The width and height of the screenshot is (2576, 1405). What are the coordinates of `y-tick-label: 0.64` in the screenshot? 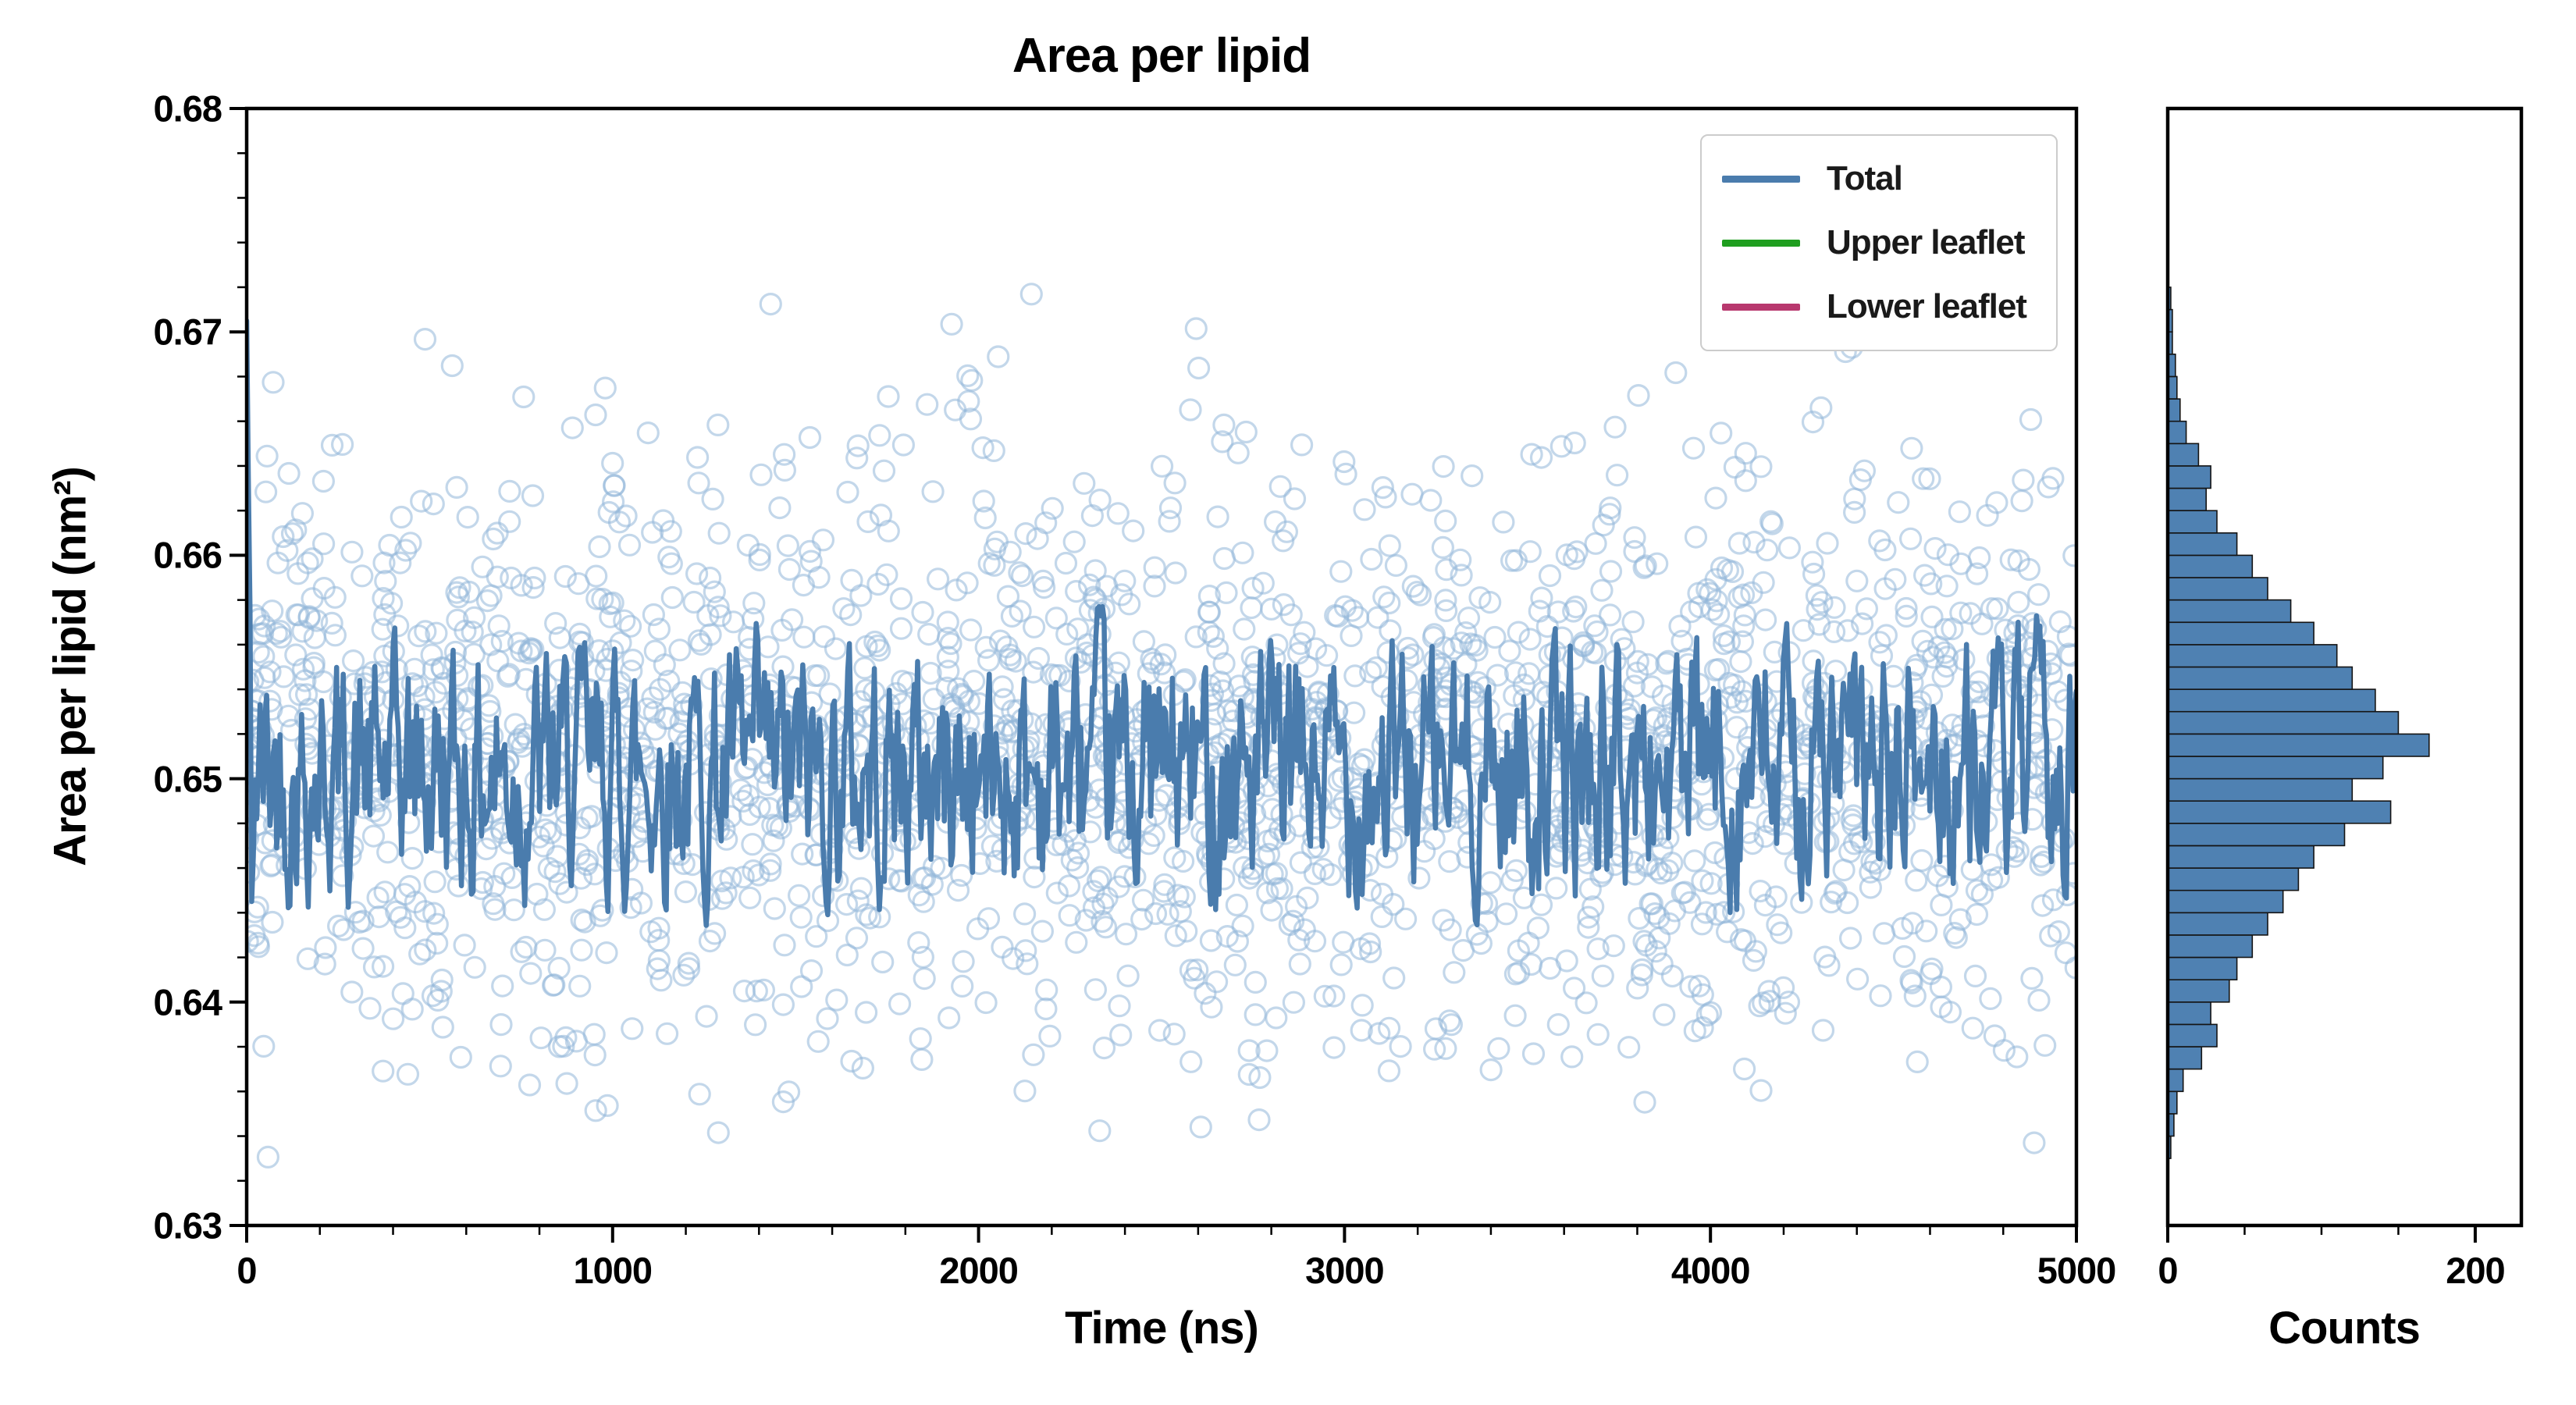 It's located at (187, 1002).